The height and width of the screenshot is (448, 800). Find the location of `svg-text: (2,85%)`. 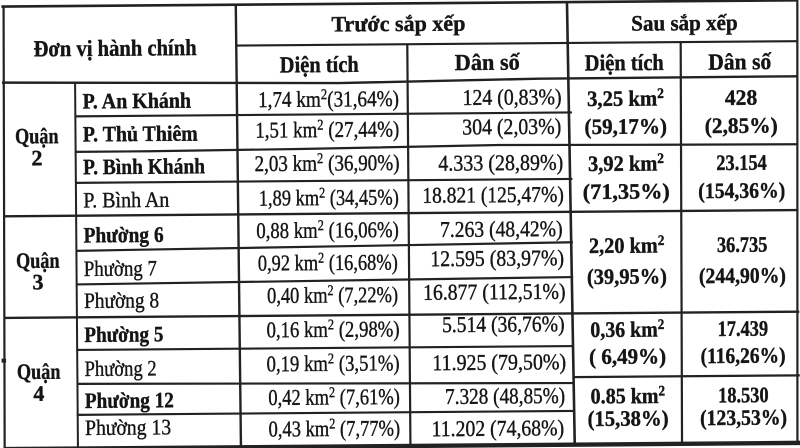

svg-text: (2,85%) is located at coordinates (741, 126).